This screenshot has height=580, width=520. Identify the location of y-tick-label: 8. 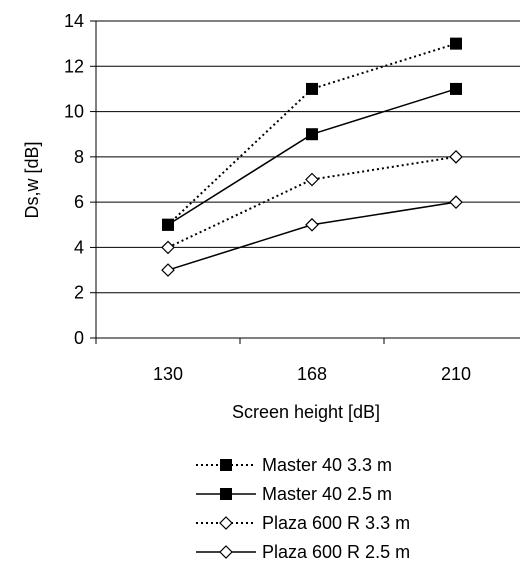
(79, 157).